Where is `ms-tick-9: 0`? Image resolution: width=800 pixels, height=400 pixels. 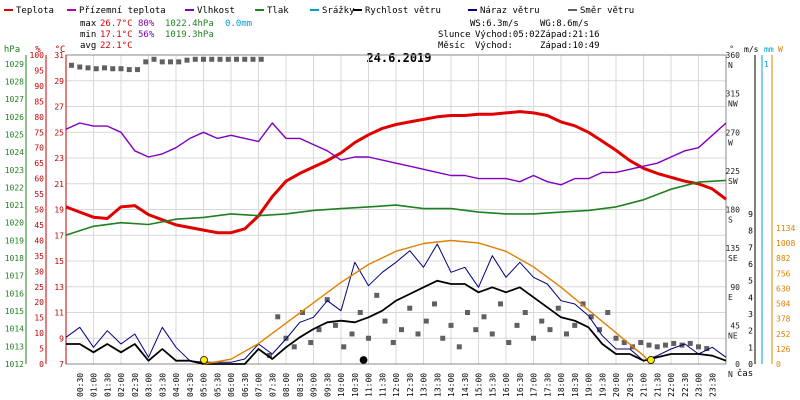 ms-tick-9: 0 is located at coordinates (750, 364).